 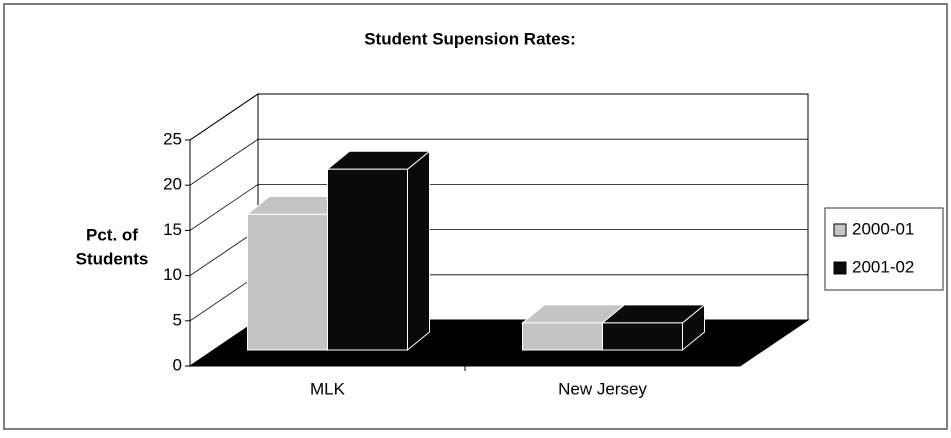 I want to click on y-tick-label: 15, so click(x=172, y=229).